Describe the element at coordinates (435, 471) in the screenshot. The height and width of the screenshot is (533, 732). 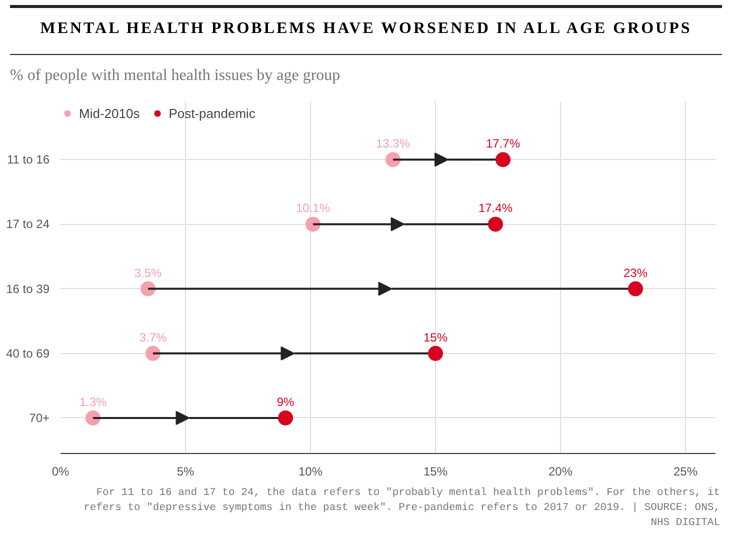
I see `x-tick-label: 15%` at that location.